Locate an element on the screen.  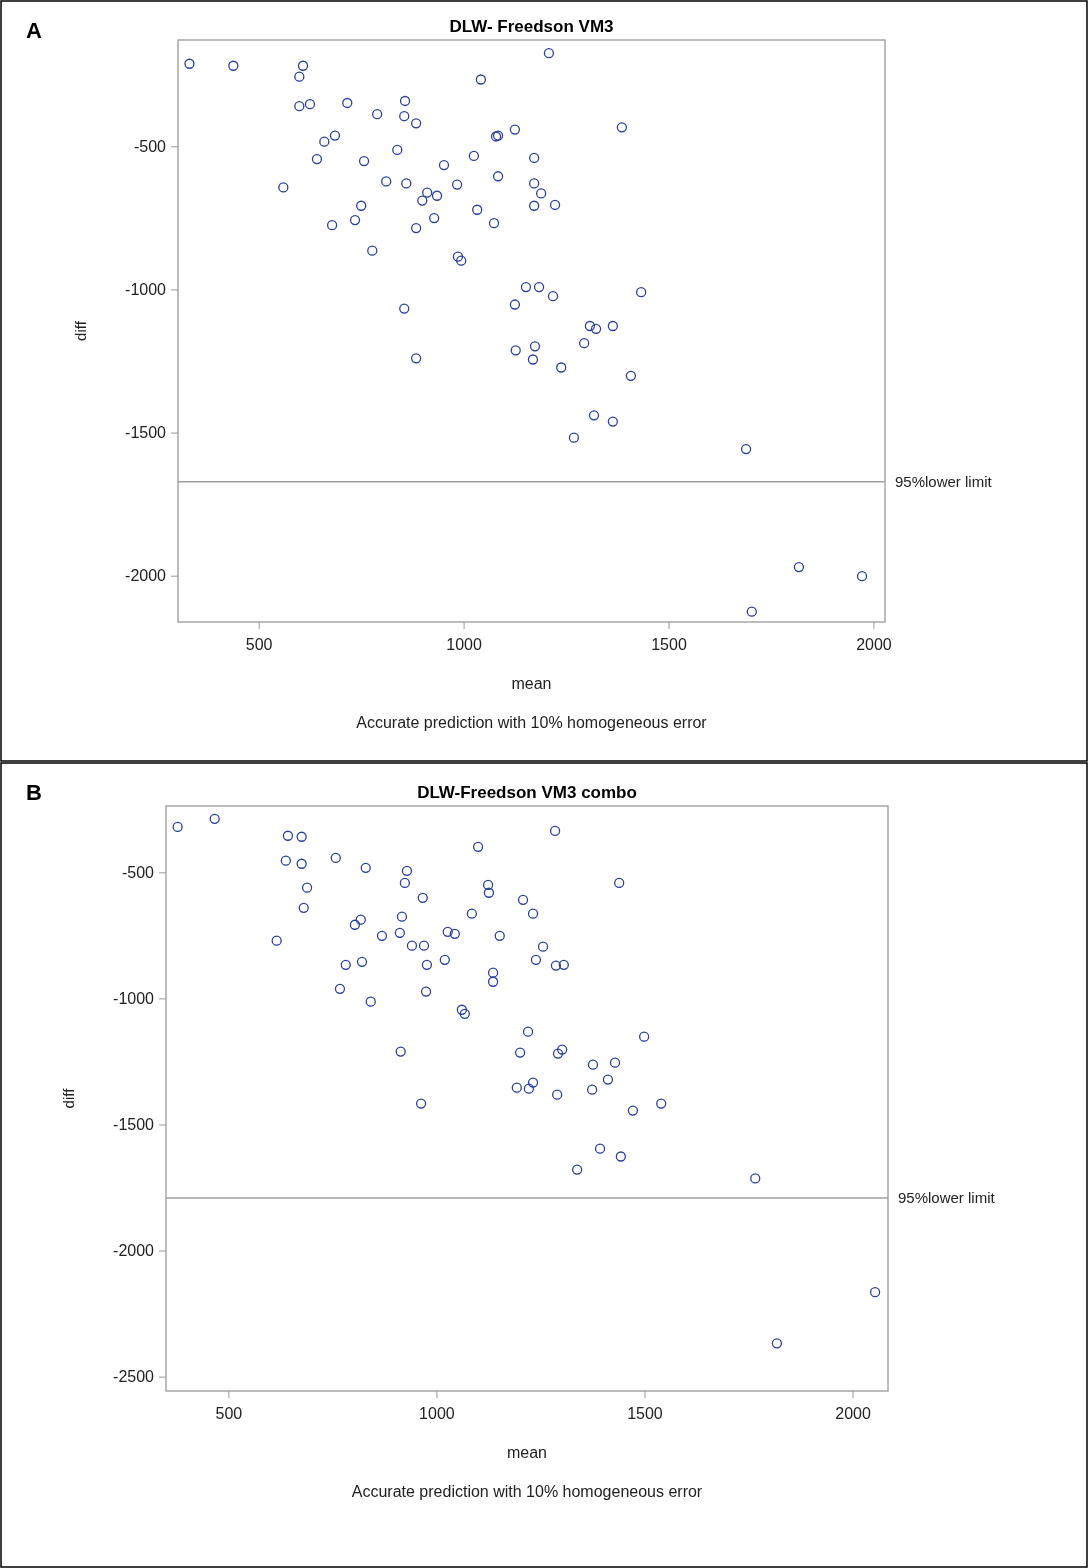
chart-title: DLW-Freedson VM3 combo is located at coordinates (527, 792).